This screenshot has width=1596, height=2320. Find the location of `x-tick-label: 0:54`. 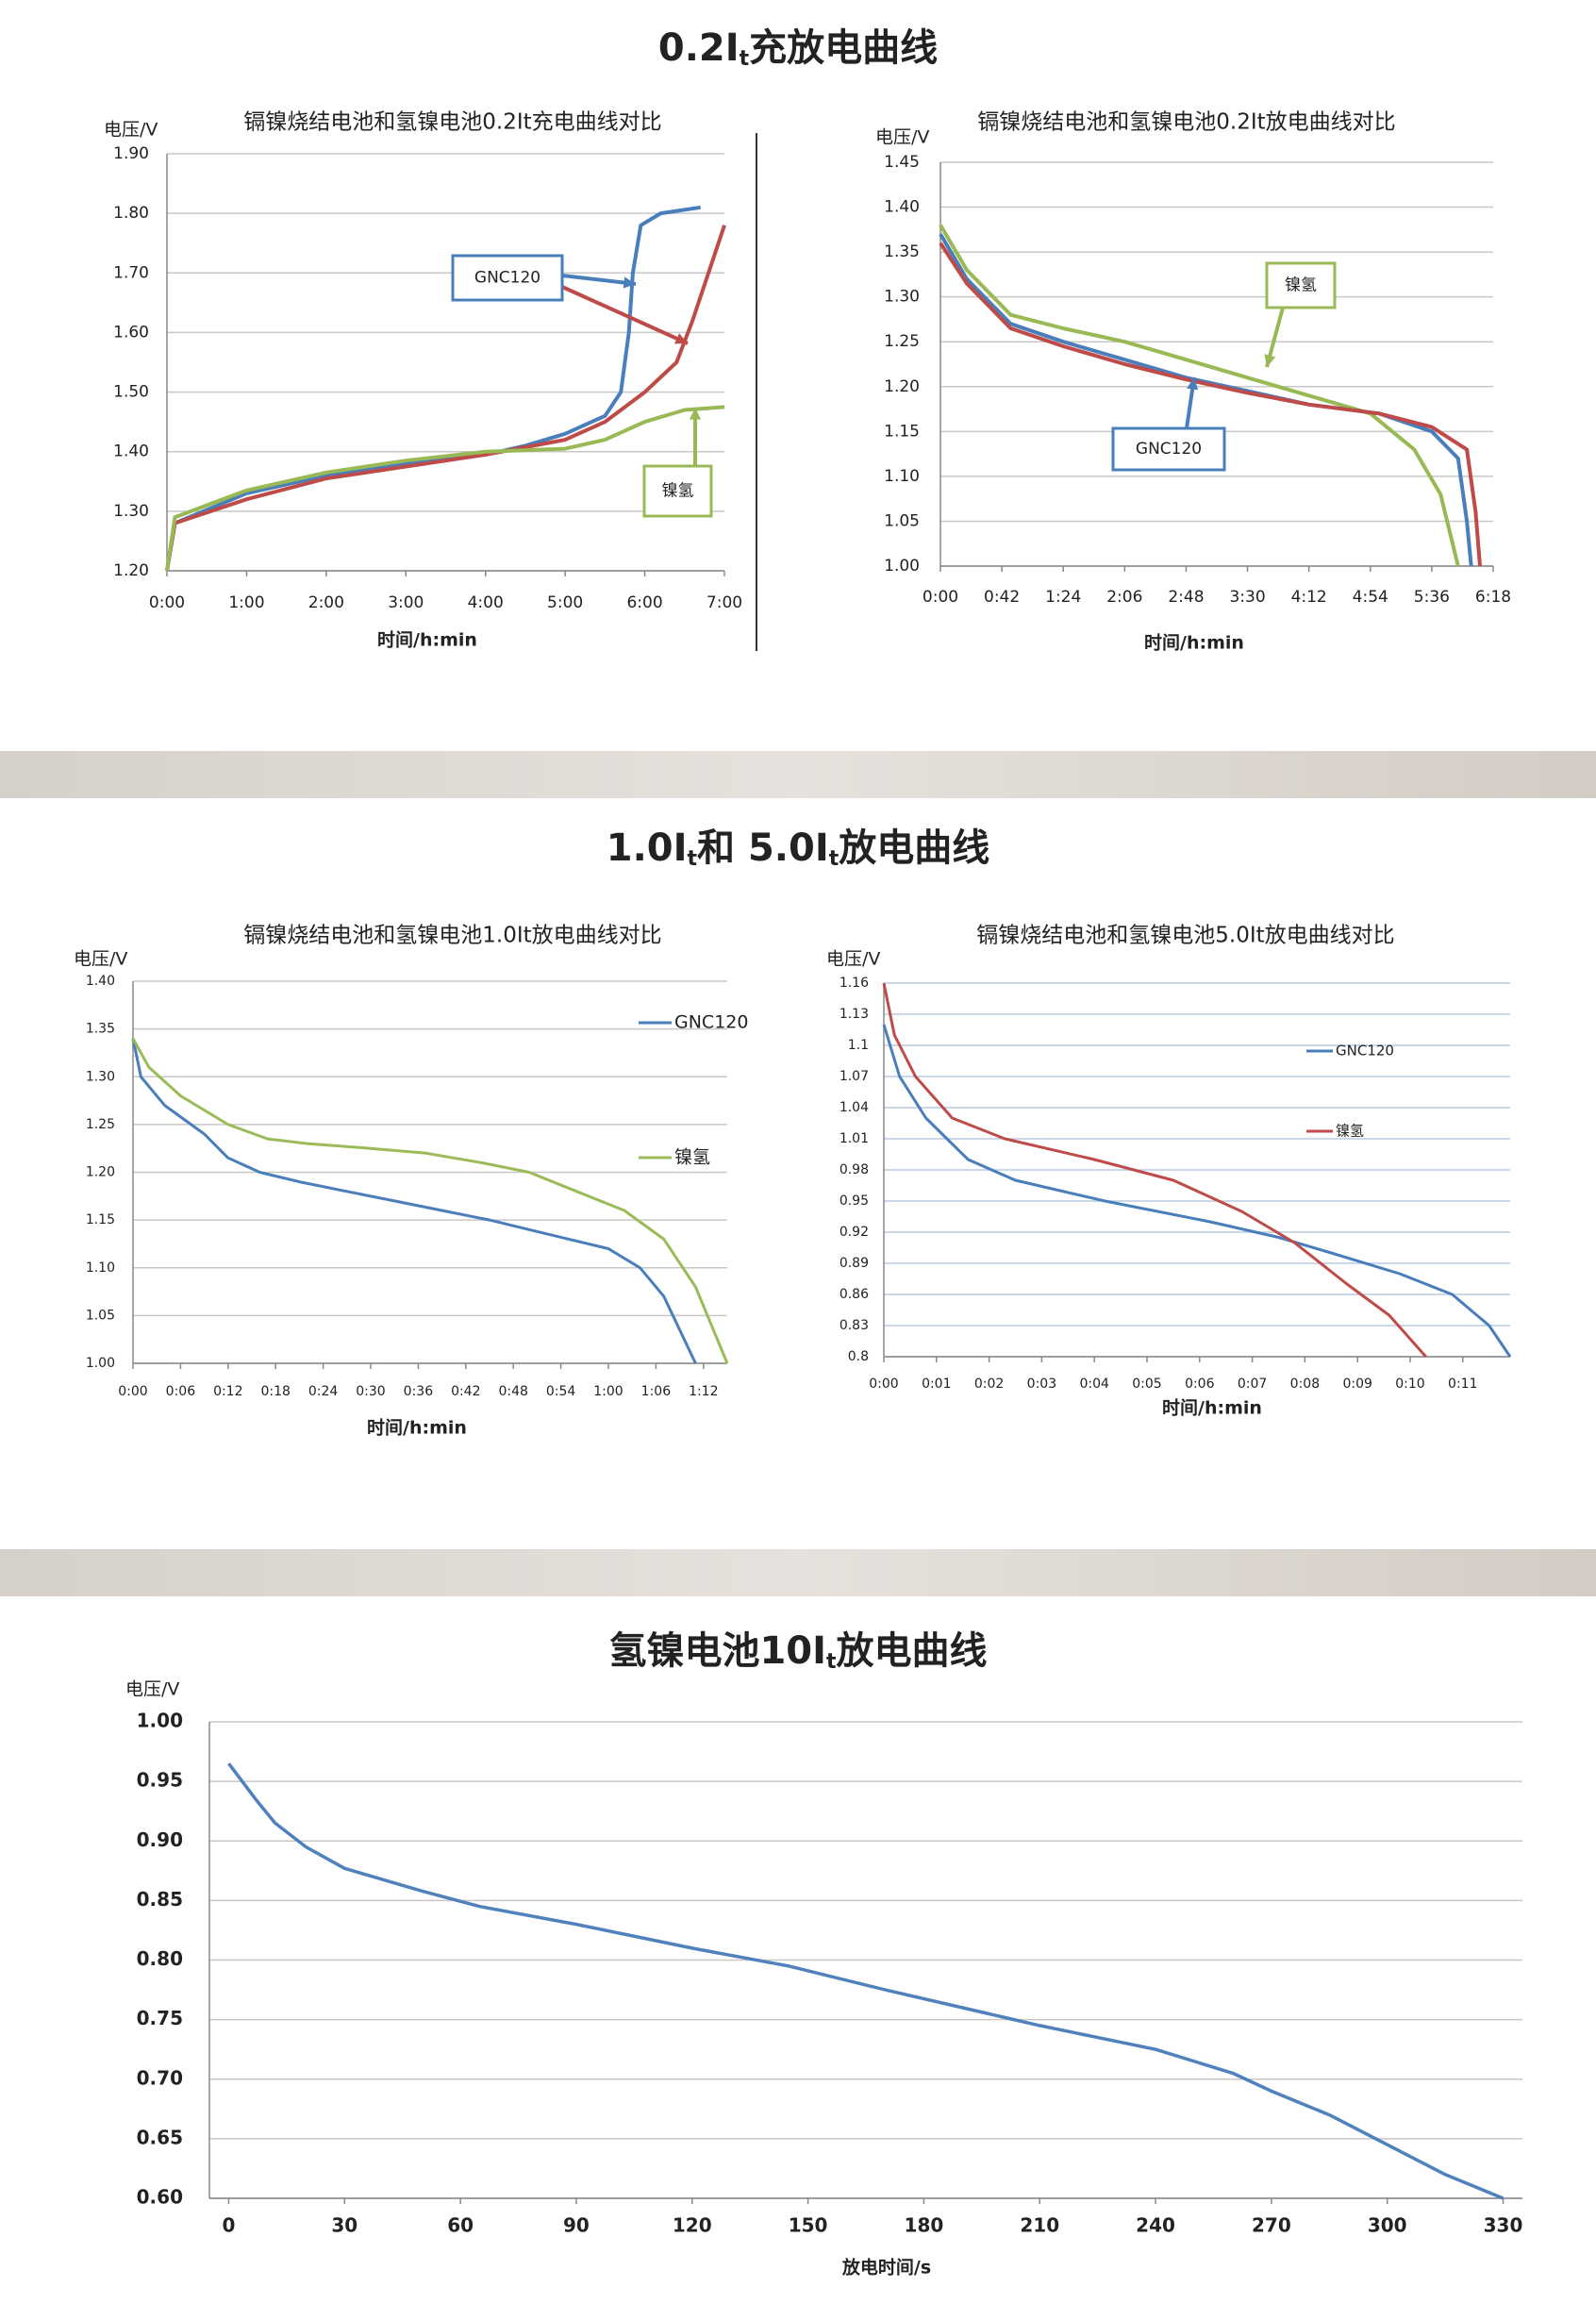

x-tick-label: 0:54 is located at coordinates (561, 1391).